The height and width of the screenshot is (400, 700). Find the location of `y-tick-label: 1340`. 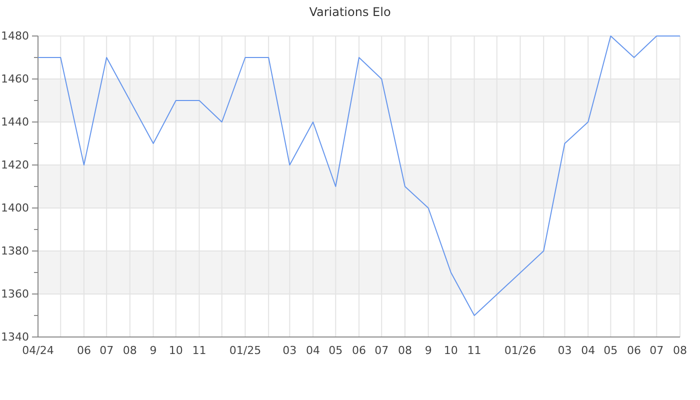

y-tick-label: 1340 is located at coordinates (15, 337).